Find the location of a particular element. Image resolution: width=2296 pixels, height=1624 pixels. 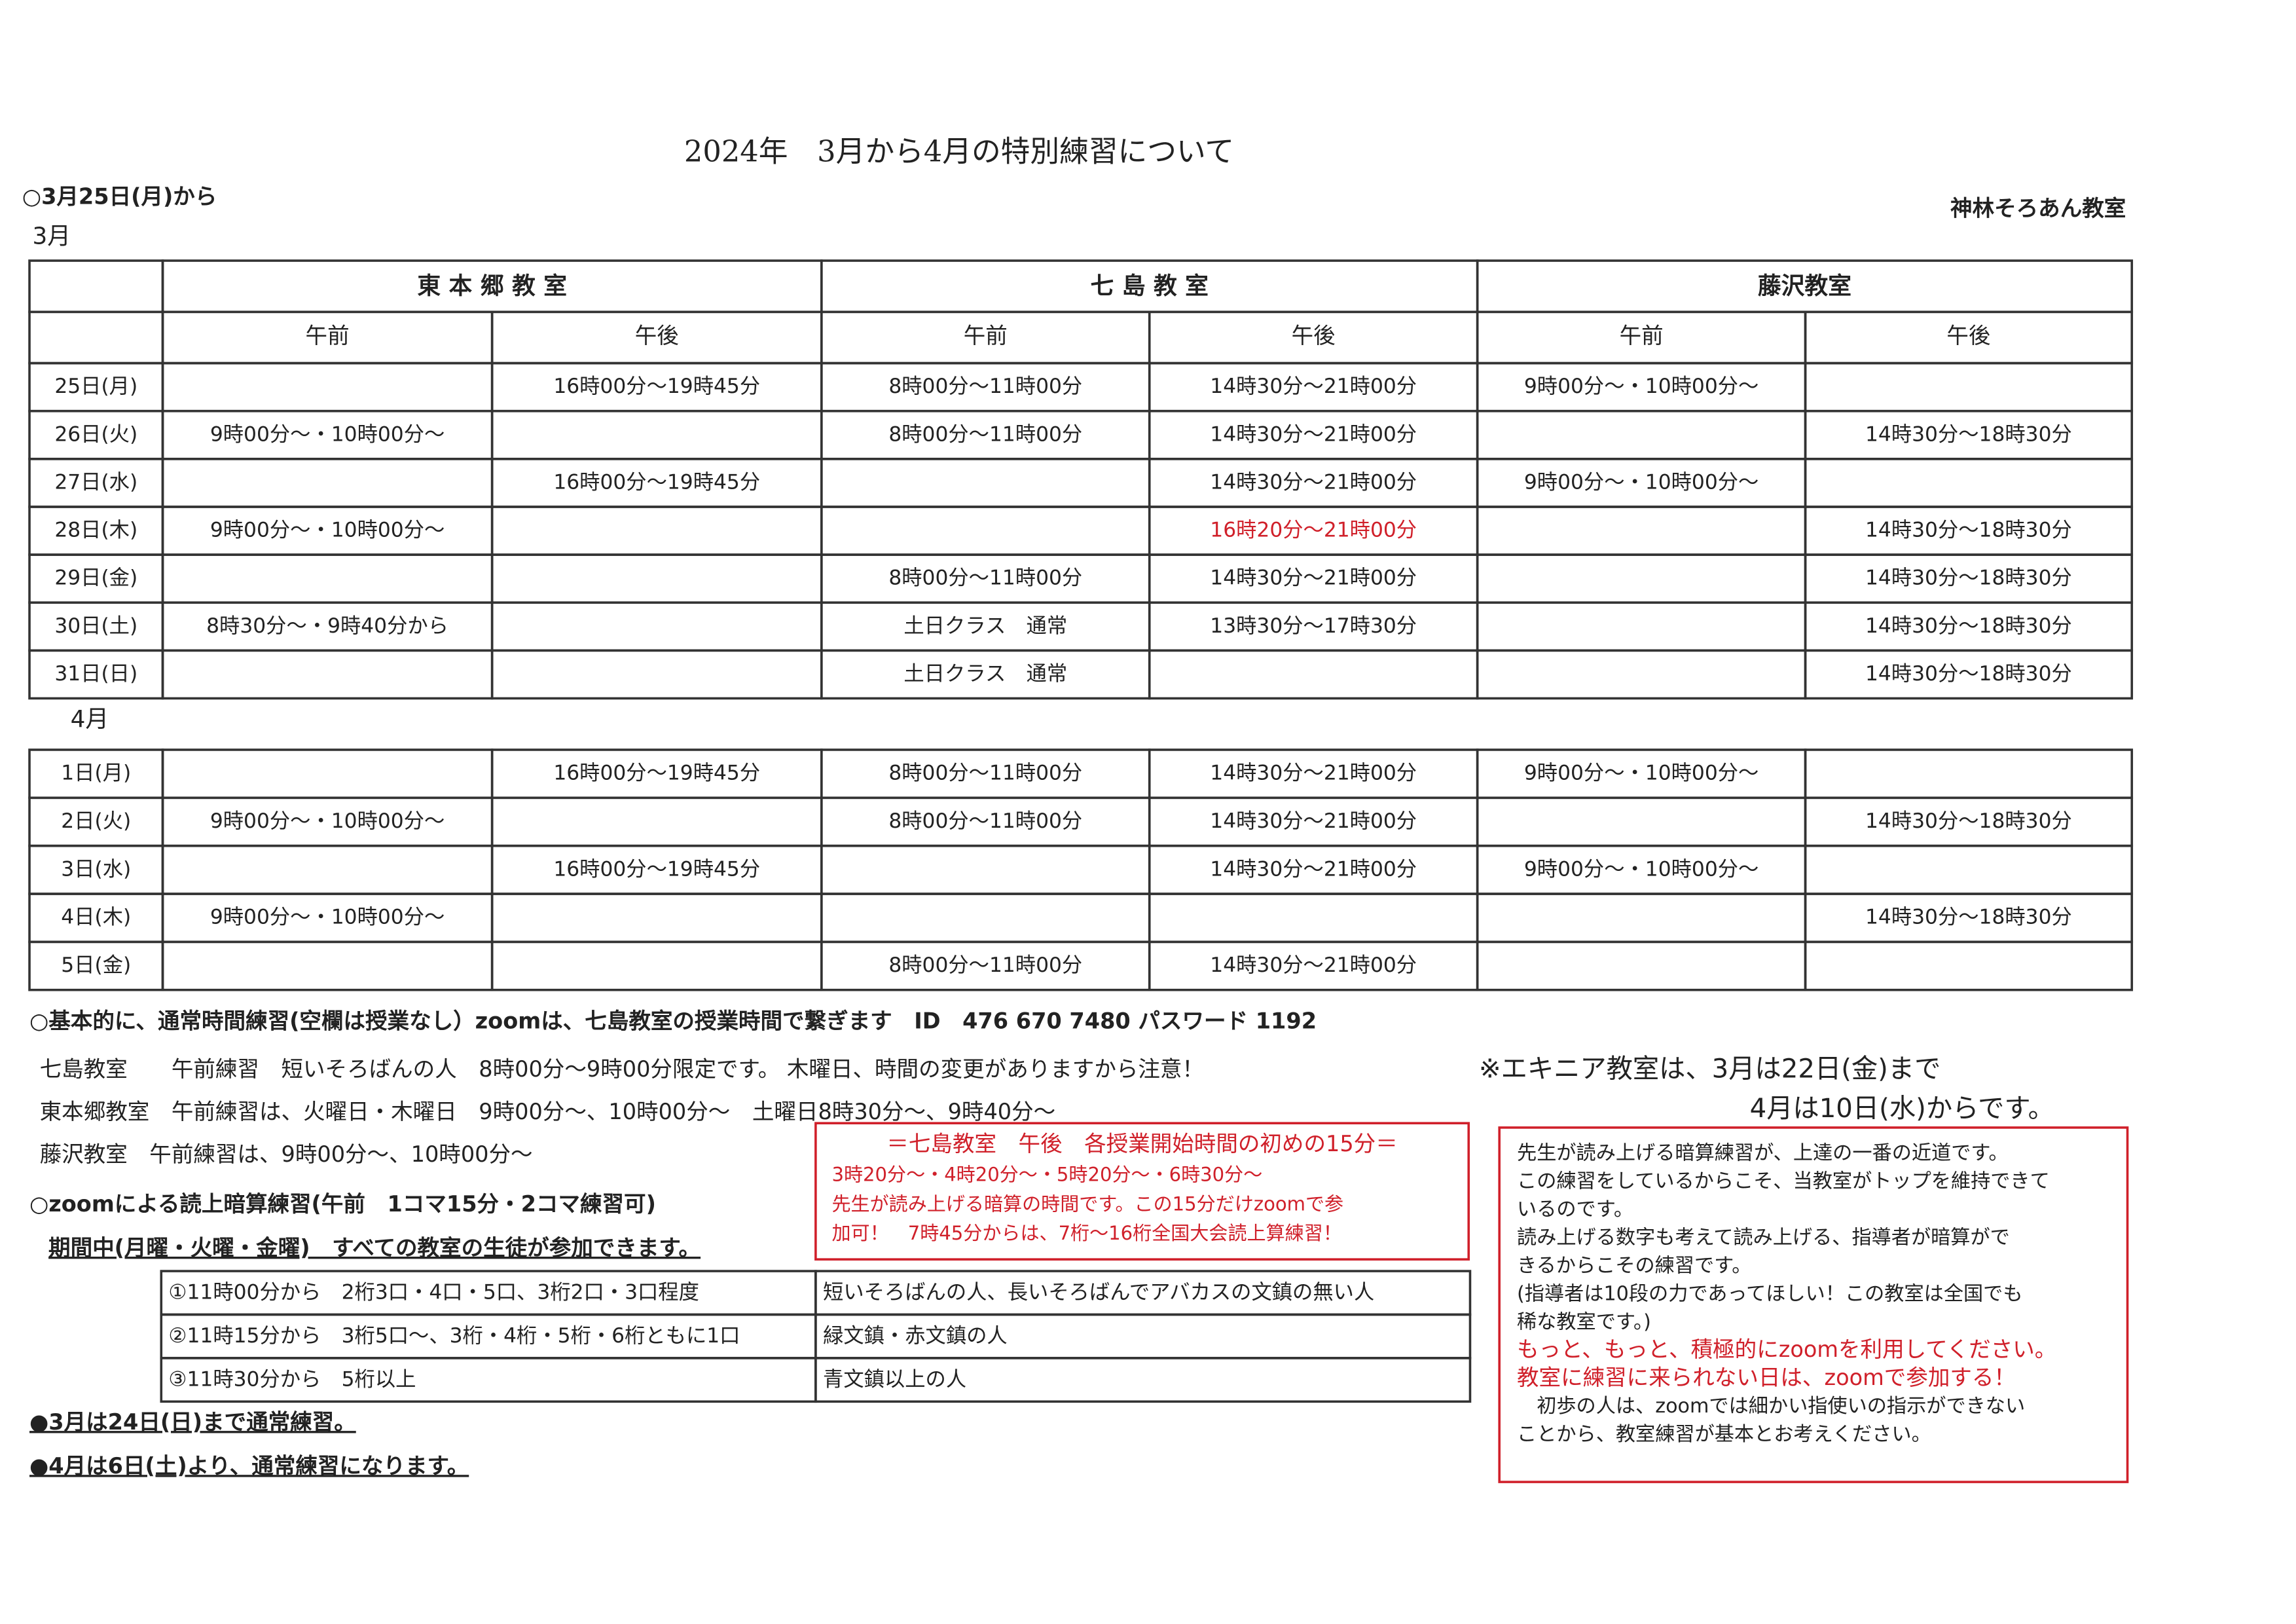

red-box is located at coordinates (1142, 1191).